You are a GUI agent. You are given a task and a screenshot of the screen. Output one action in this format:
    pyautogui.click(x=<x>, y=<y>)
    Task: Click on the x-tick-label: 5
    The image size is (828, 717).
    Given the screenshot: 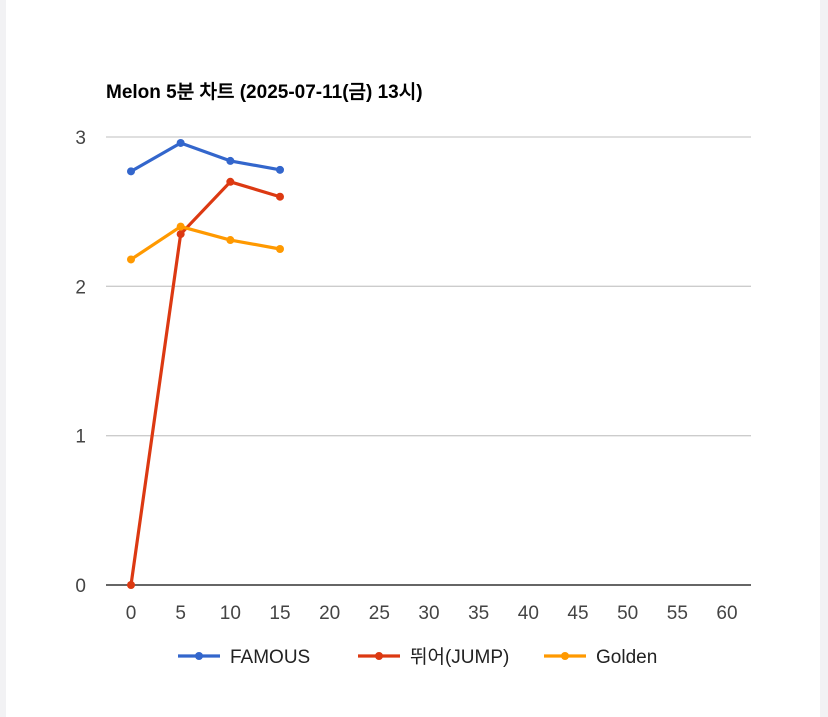 What is the action you would take?
    pyautogui.click(x=180, y=613)
    